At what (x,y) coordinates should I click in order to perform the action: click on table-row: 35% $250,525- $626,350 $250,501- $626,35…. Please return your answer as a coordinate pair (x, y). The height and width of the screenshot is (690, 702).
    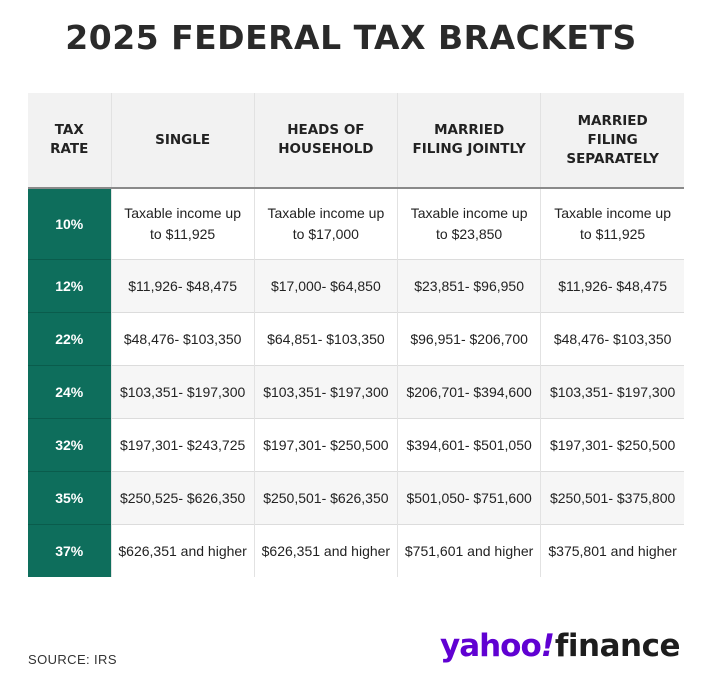
    Looking at the image, I should click on (356, 498).